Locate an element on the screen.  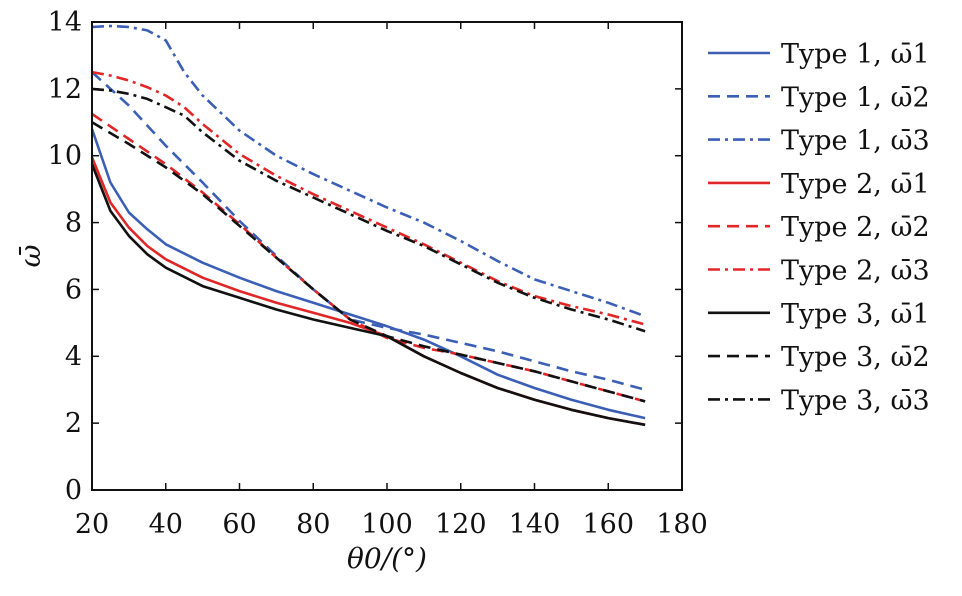
legend-label-4: Type 2, ω̄1 is located at coordinates (855, 184).